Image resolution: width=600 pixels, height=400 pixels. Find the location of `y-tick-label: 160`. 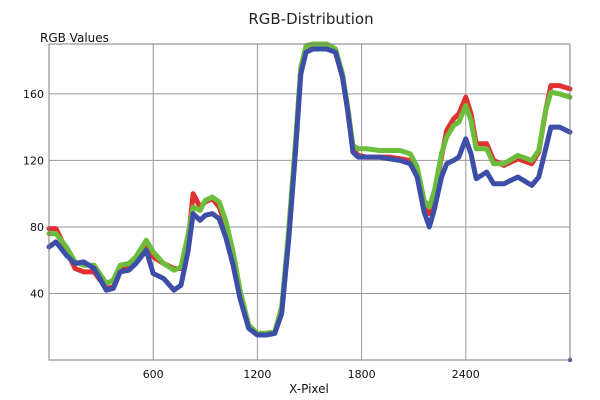

y-tick-label: 160 is located at coordinates (33, 94).